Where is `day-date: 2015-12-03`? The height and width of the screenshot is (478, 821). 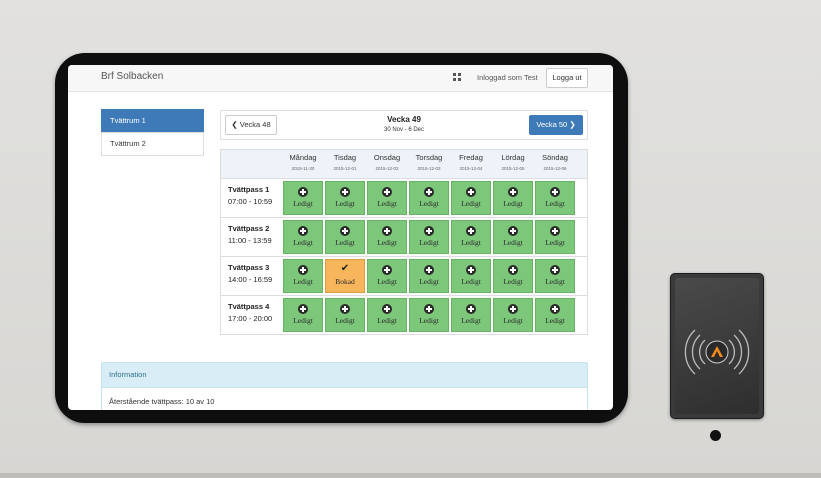
day-date: 2015-12-03 is located at coordinates (429, 168).